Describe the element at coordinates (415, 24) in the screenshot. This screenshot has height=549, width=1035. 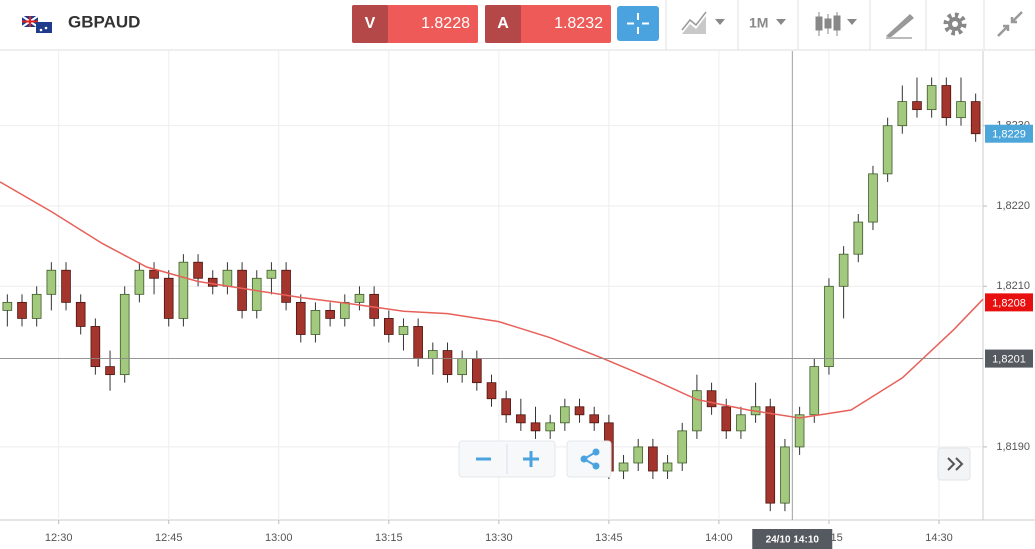
I see `sell-button: V 1.8228` at that location.